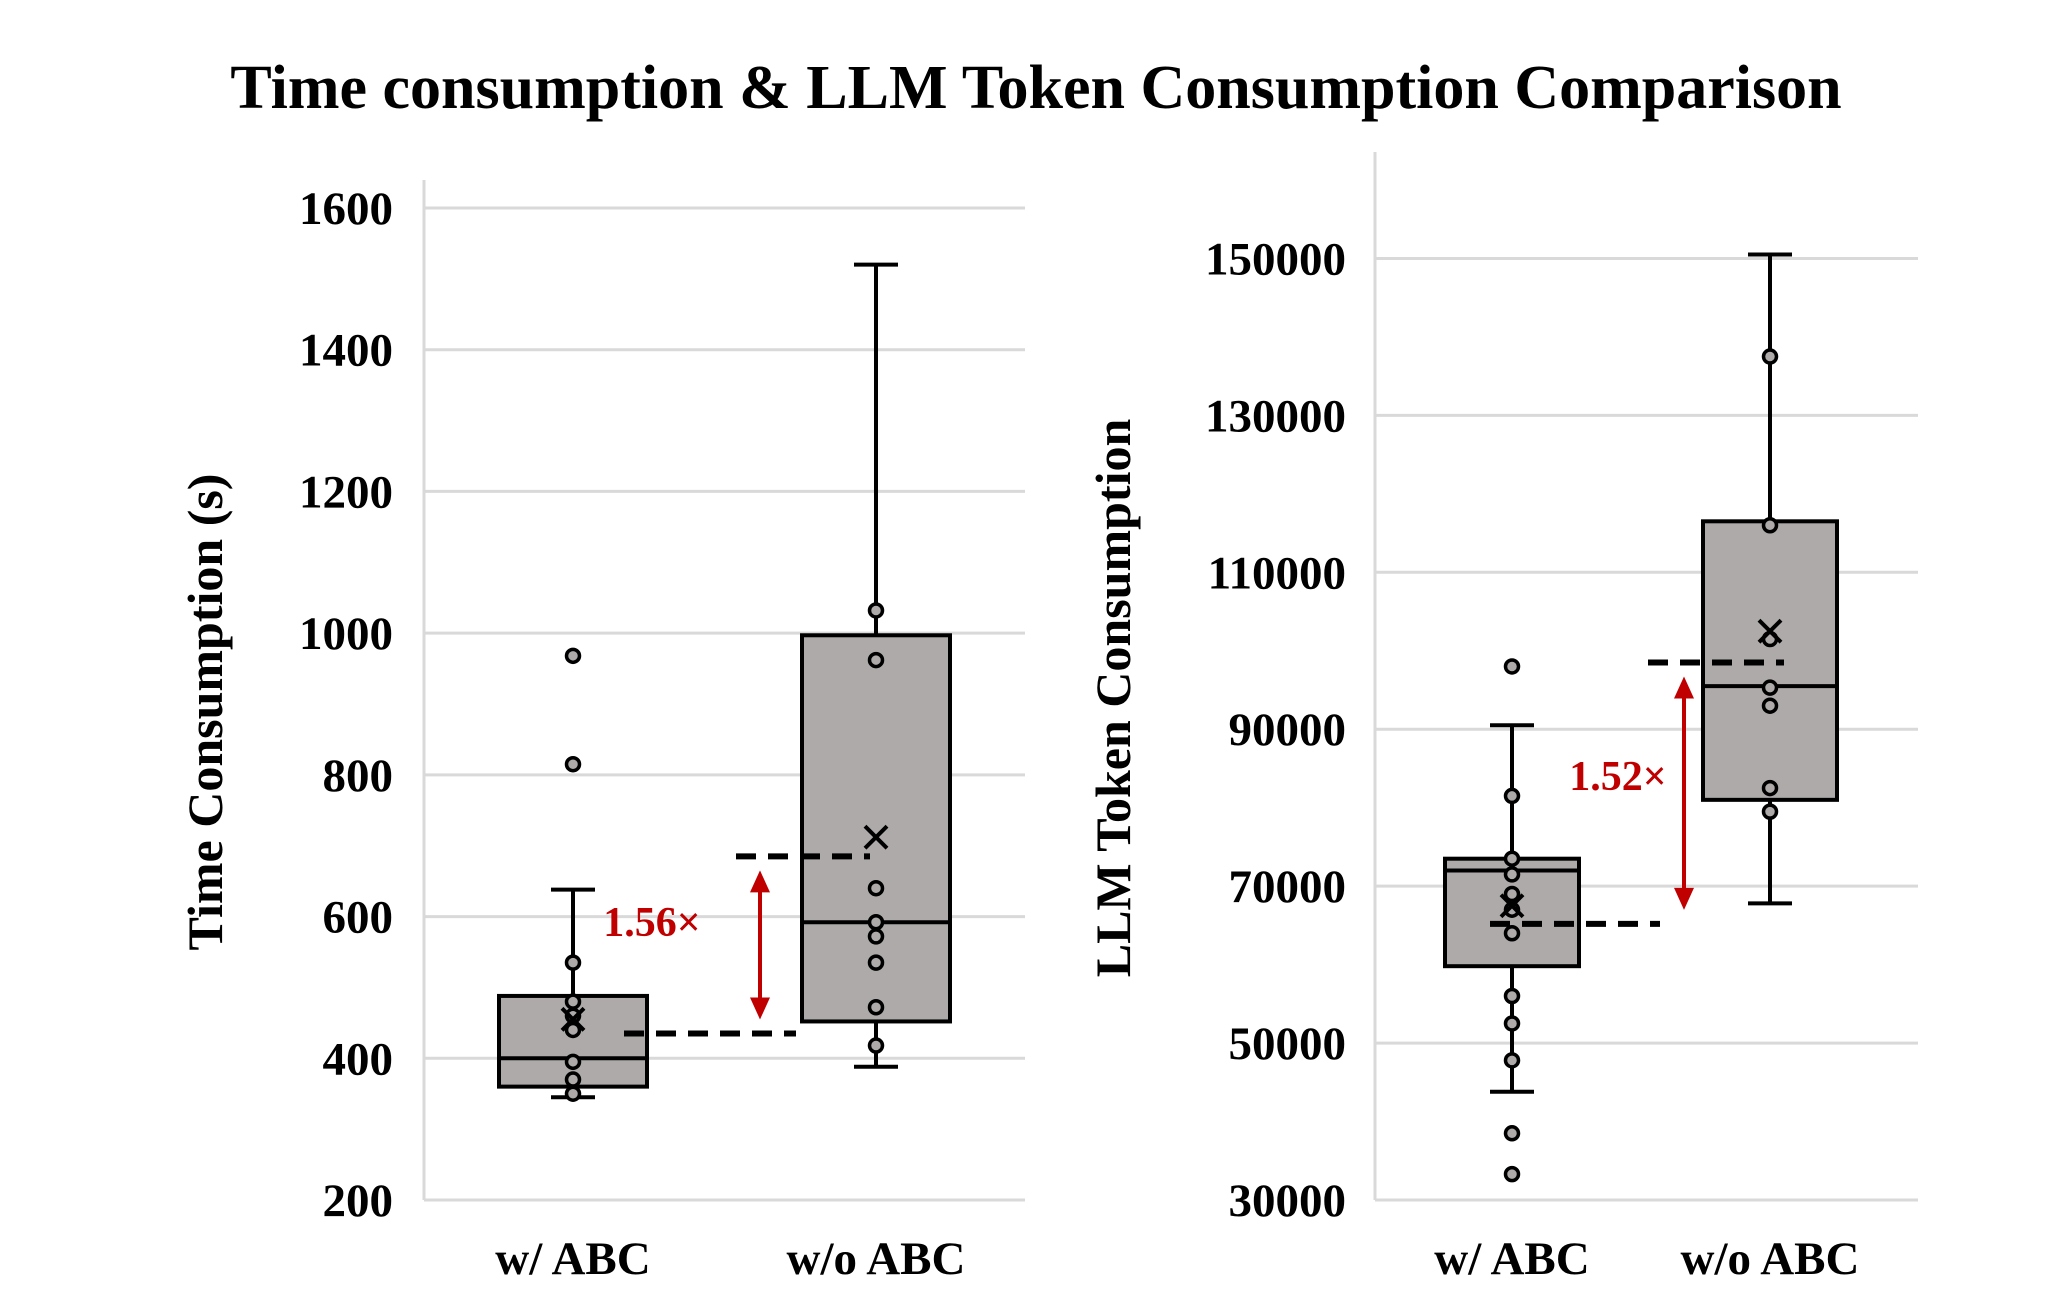 The width and height of the screenshot is (2071, 1310). What do you see at coordinates (1288, 1201) in the screenshot?
I see `y-tick-label: 30000` at bounding box center [1288, 1201].